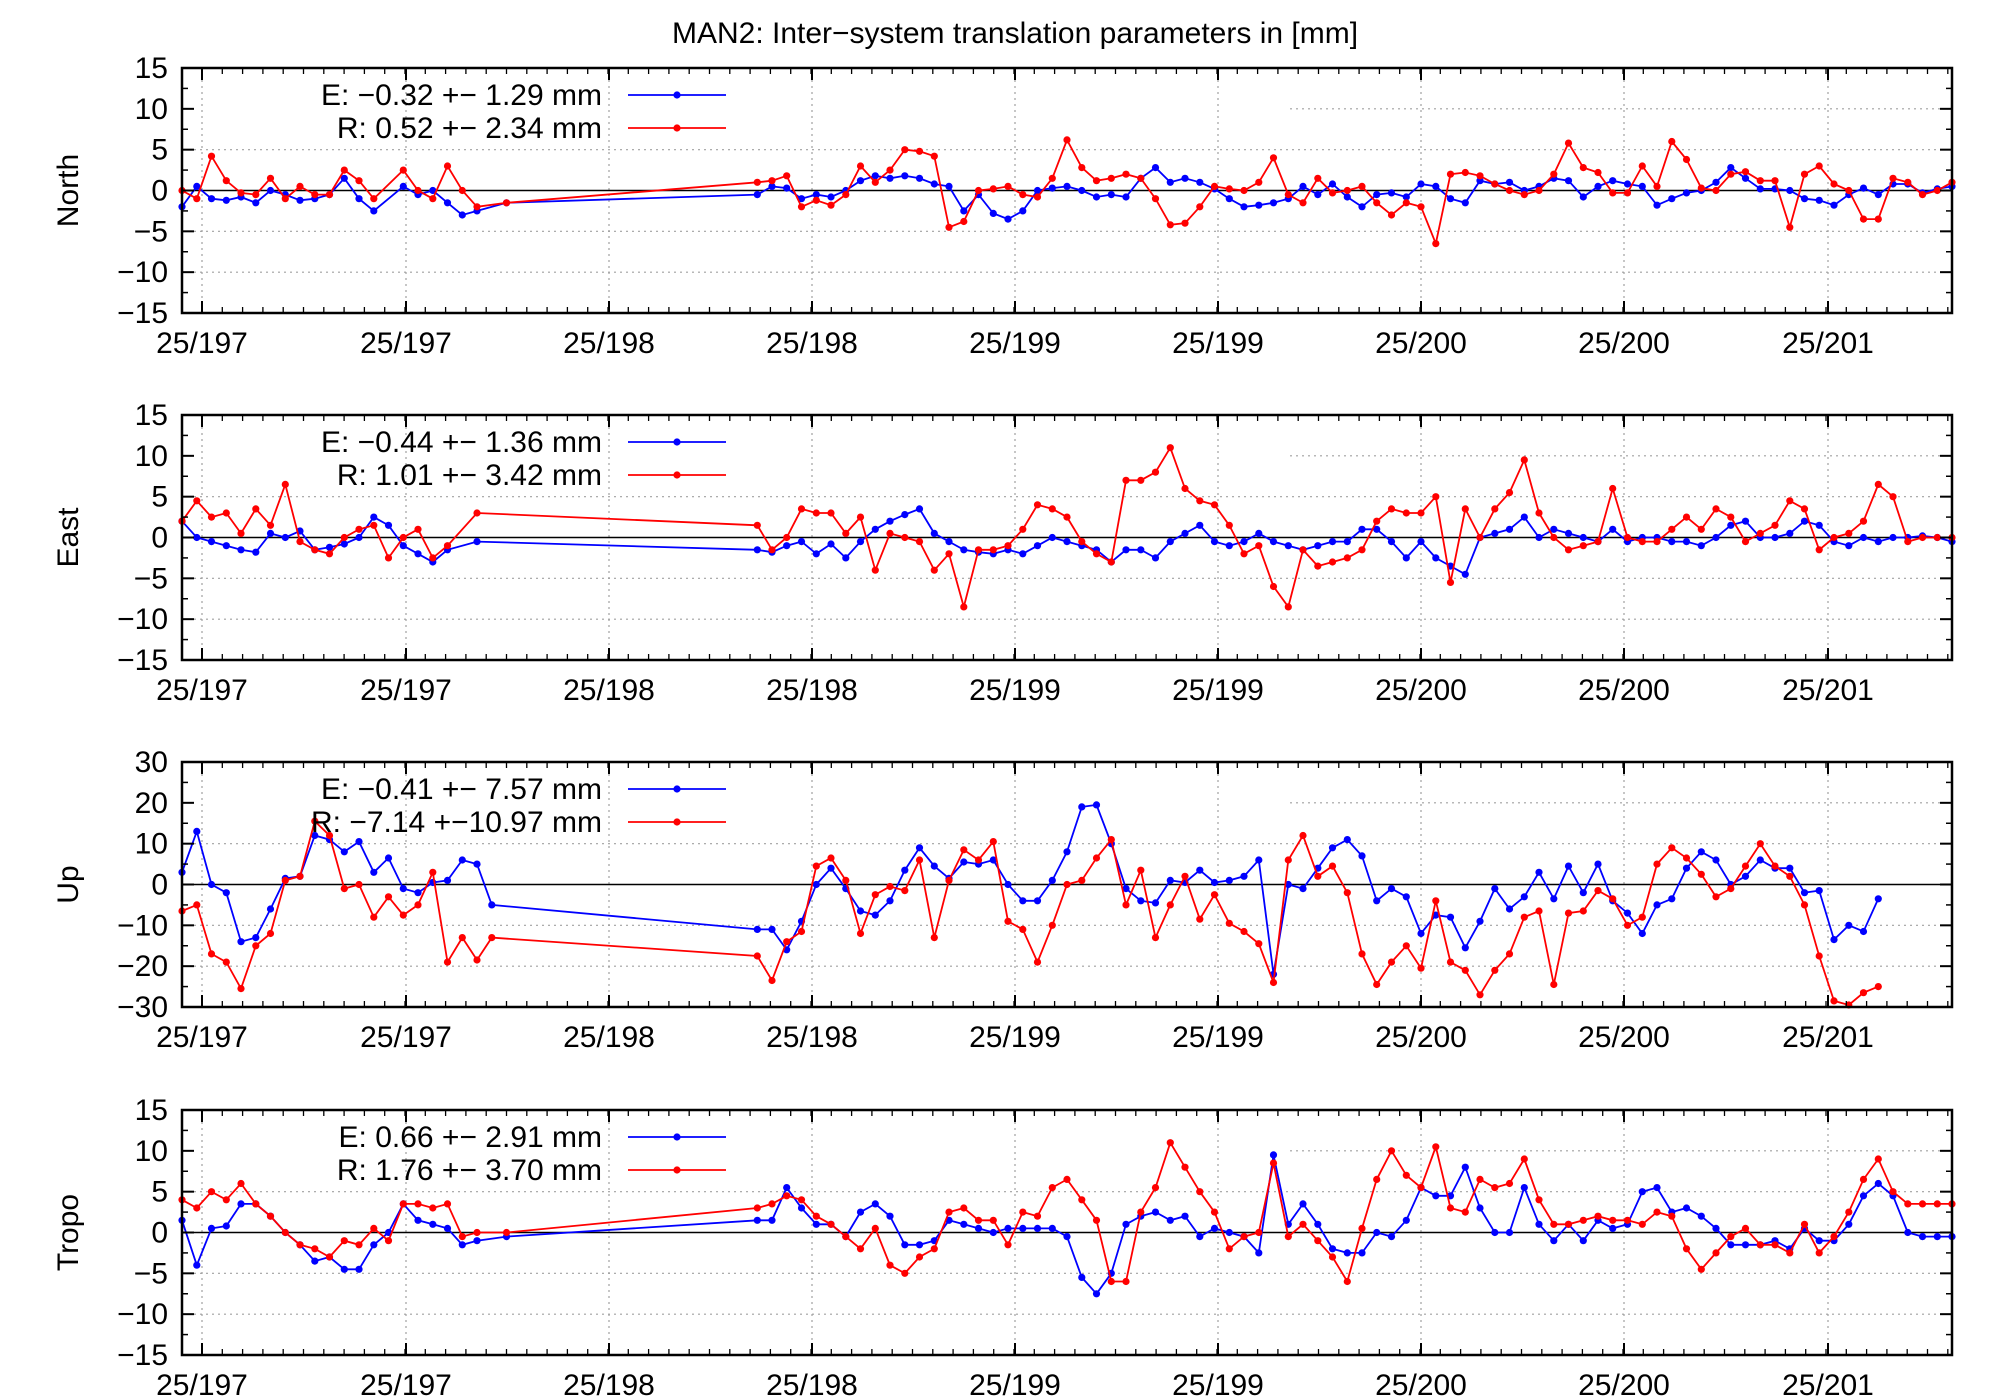  What do you see at coordinates (1828, 1037) in the screenshot?
I see `x-tick-label: 25/201` at bounding box center [1828, 1037].